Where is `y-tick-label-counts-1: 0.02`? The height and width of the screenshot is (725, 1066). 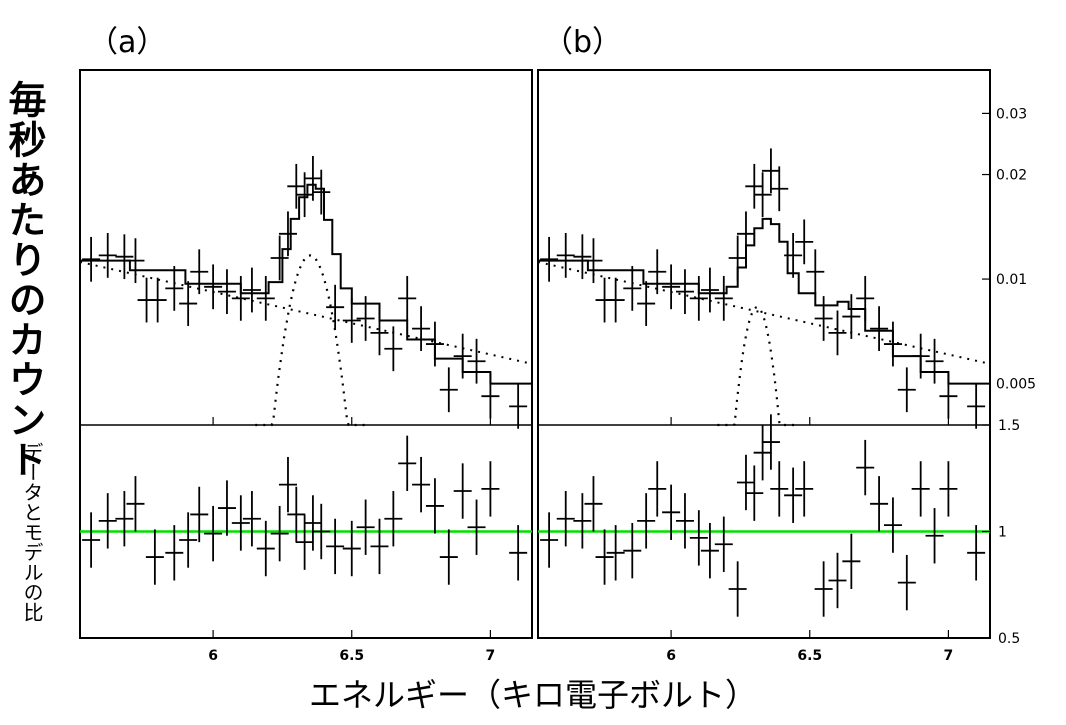
y-tick-label-counts-1: 0.02 is located at coordinates (1011, 176).